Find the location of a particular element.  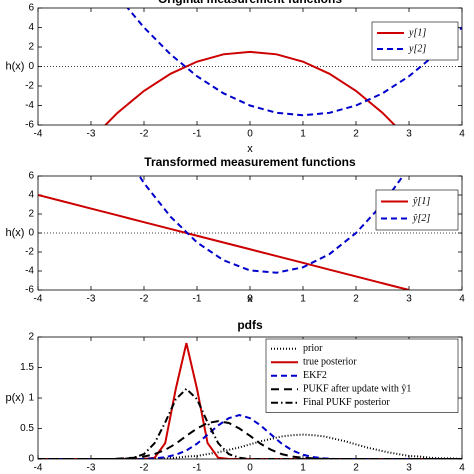

legend-label: true posterior is located at coordinates (330, 362).